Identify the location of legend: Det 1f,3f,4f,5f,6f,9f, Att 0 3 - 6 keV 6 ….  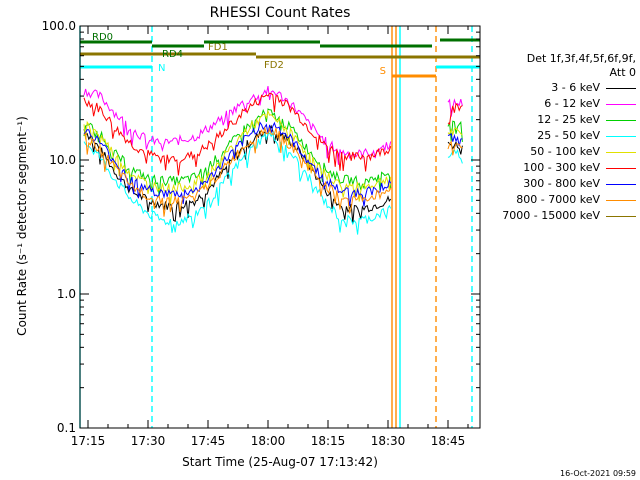
(558, 138).